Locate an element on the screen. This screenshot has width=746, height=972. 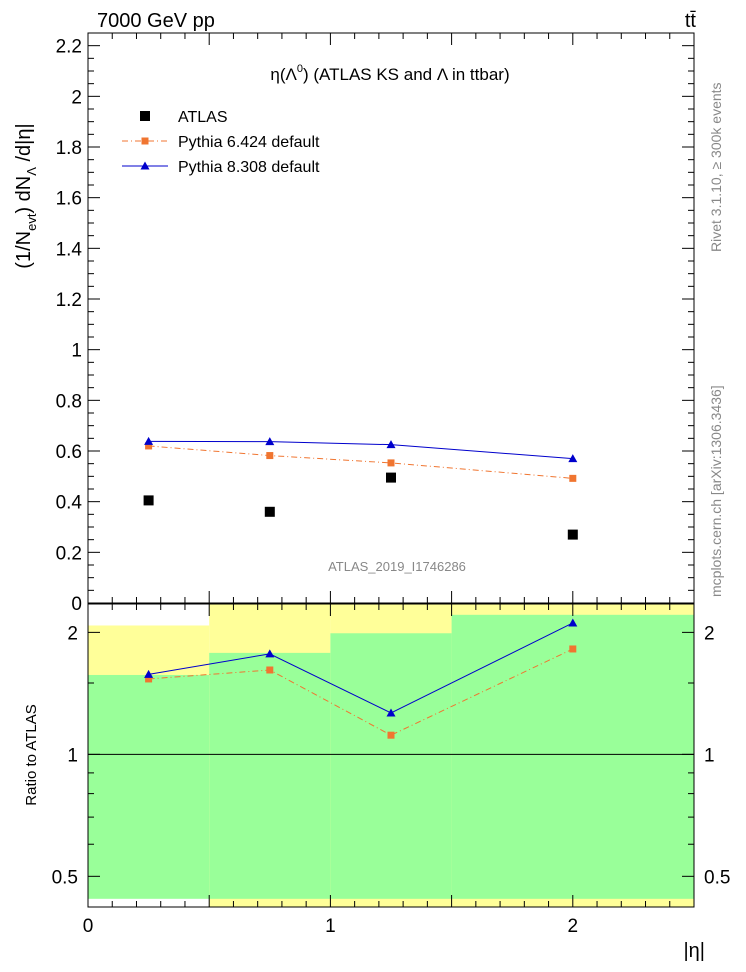
process-label: tt̄ is located at coordinates (691, 21).